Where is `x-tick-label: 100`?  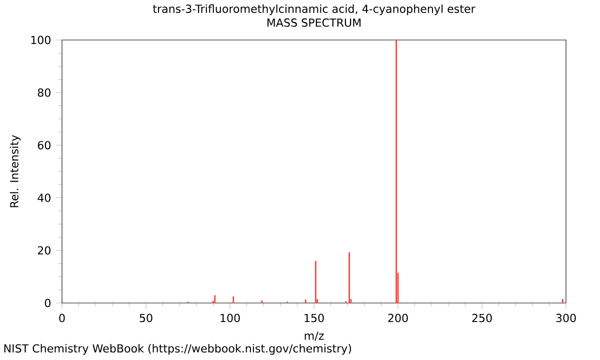 x-tick-label: 100 is located at coordinates (230, 318).